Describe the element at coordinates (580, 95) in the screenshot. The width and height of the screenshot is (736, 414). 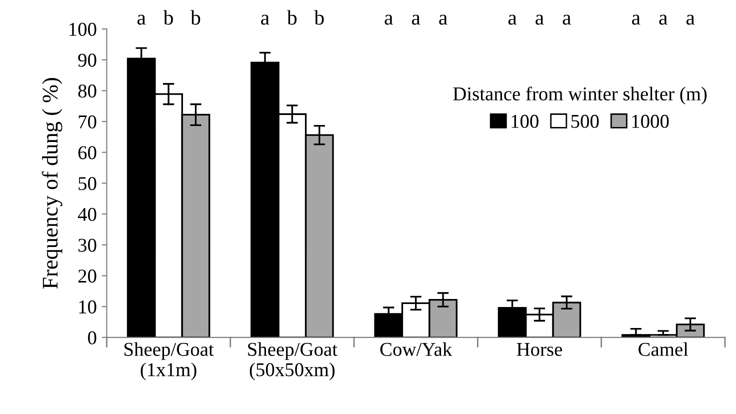
I see `legend-title: Distance from winter shelter (m)` at that location.